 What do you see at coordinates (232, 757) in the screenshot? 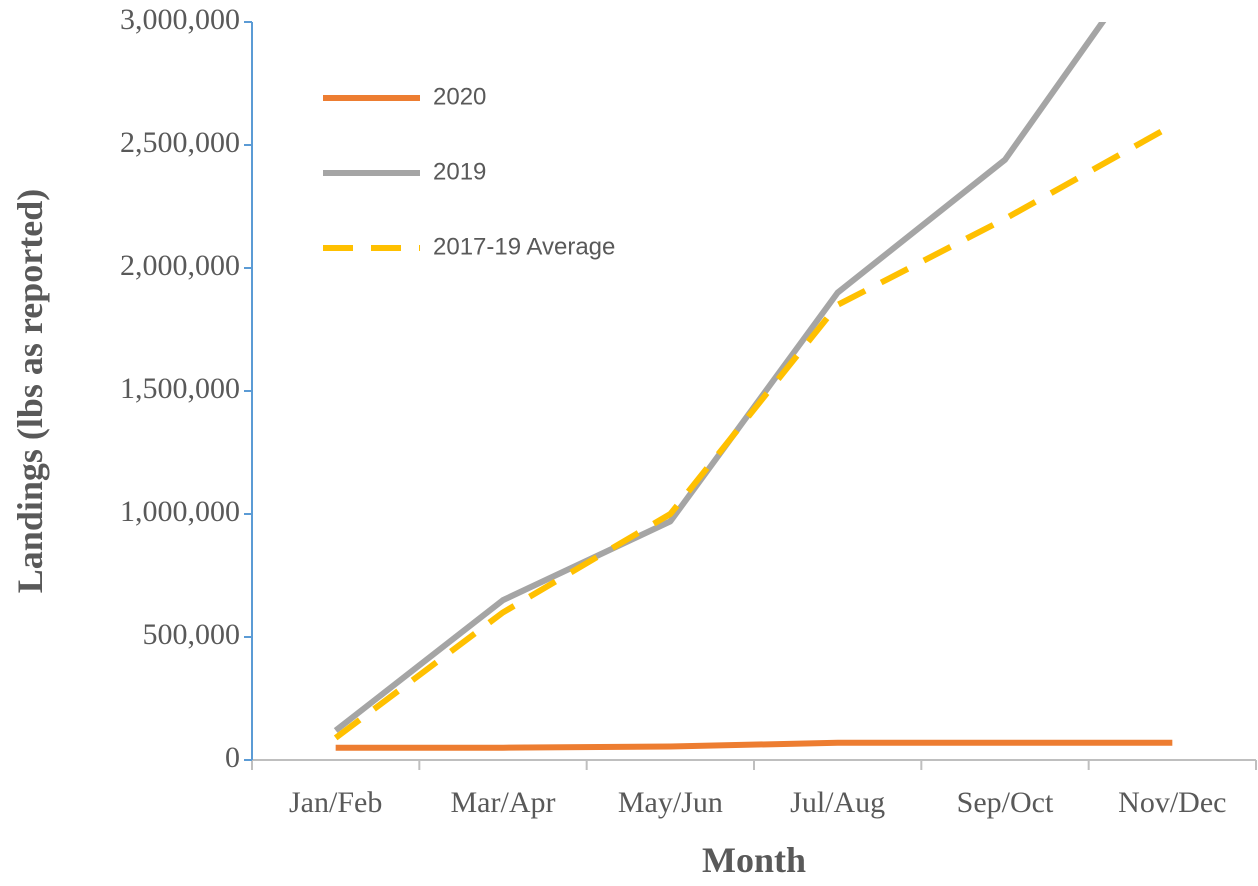
I see `y-tick-label: 0` at bounding box center [232, 757].